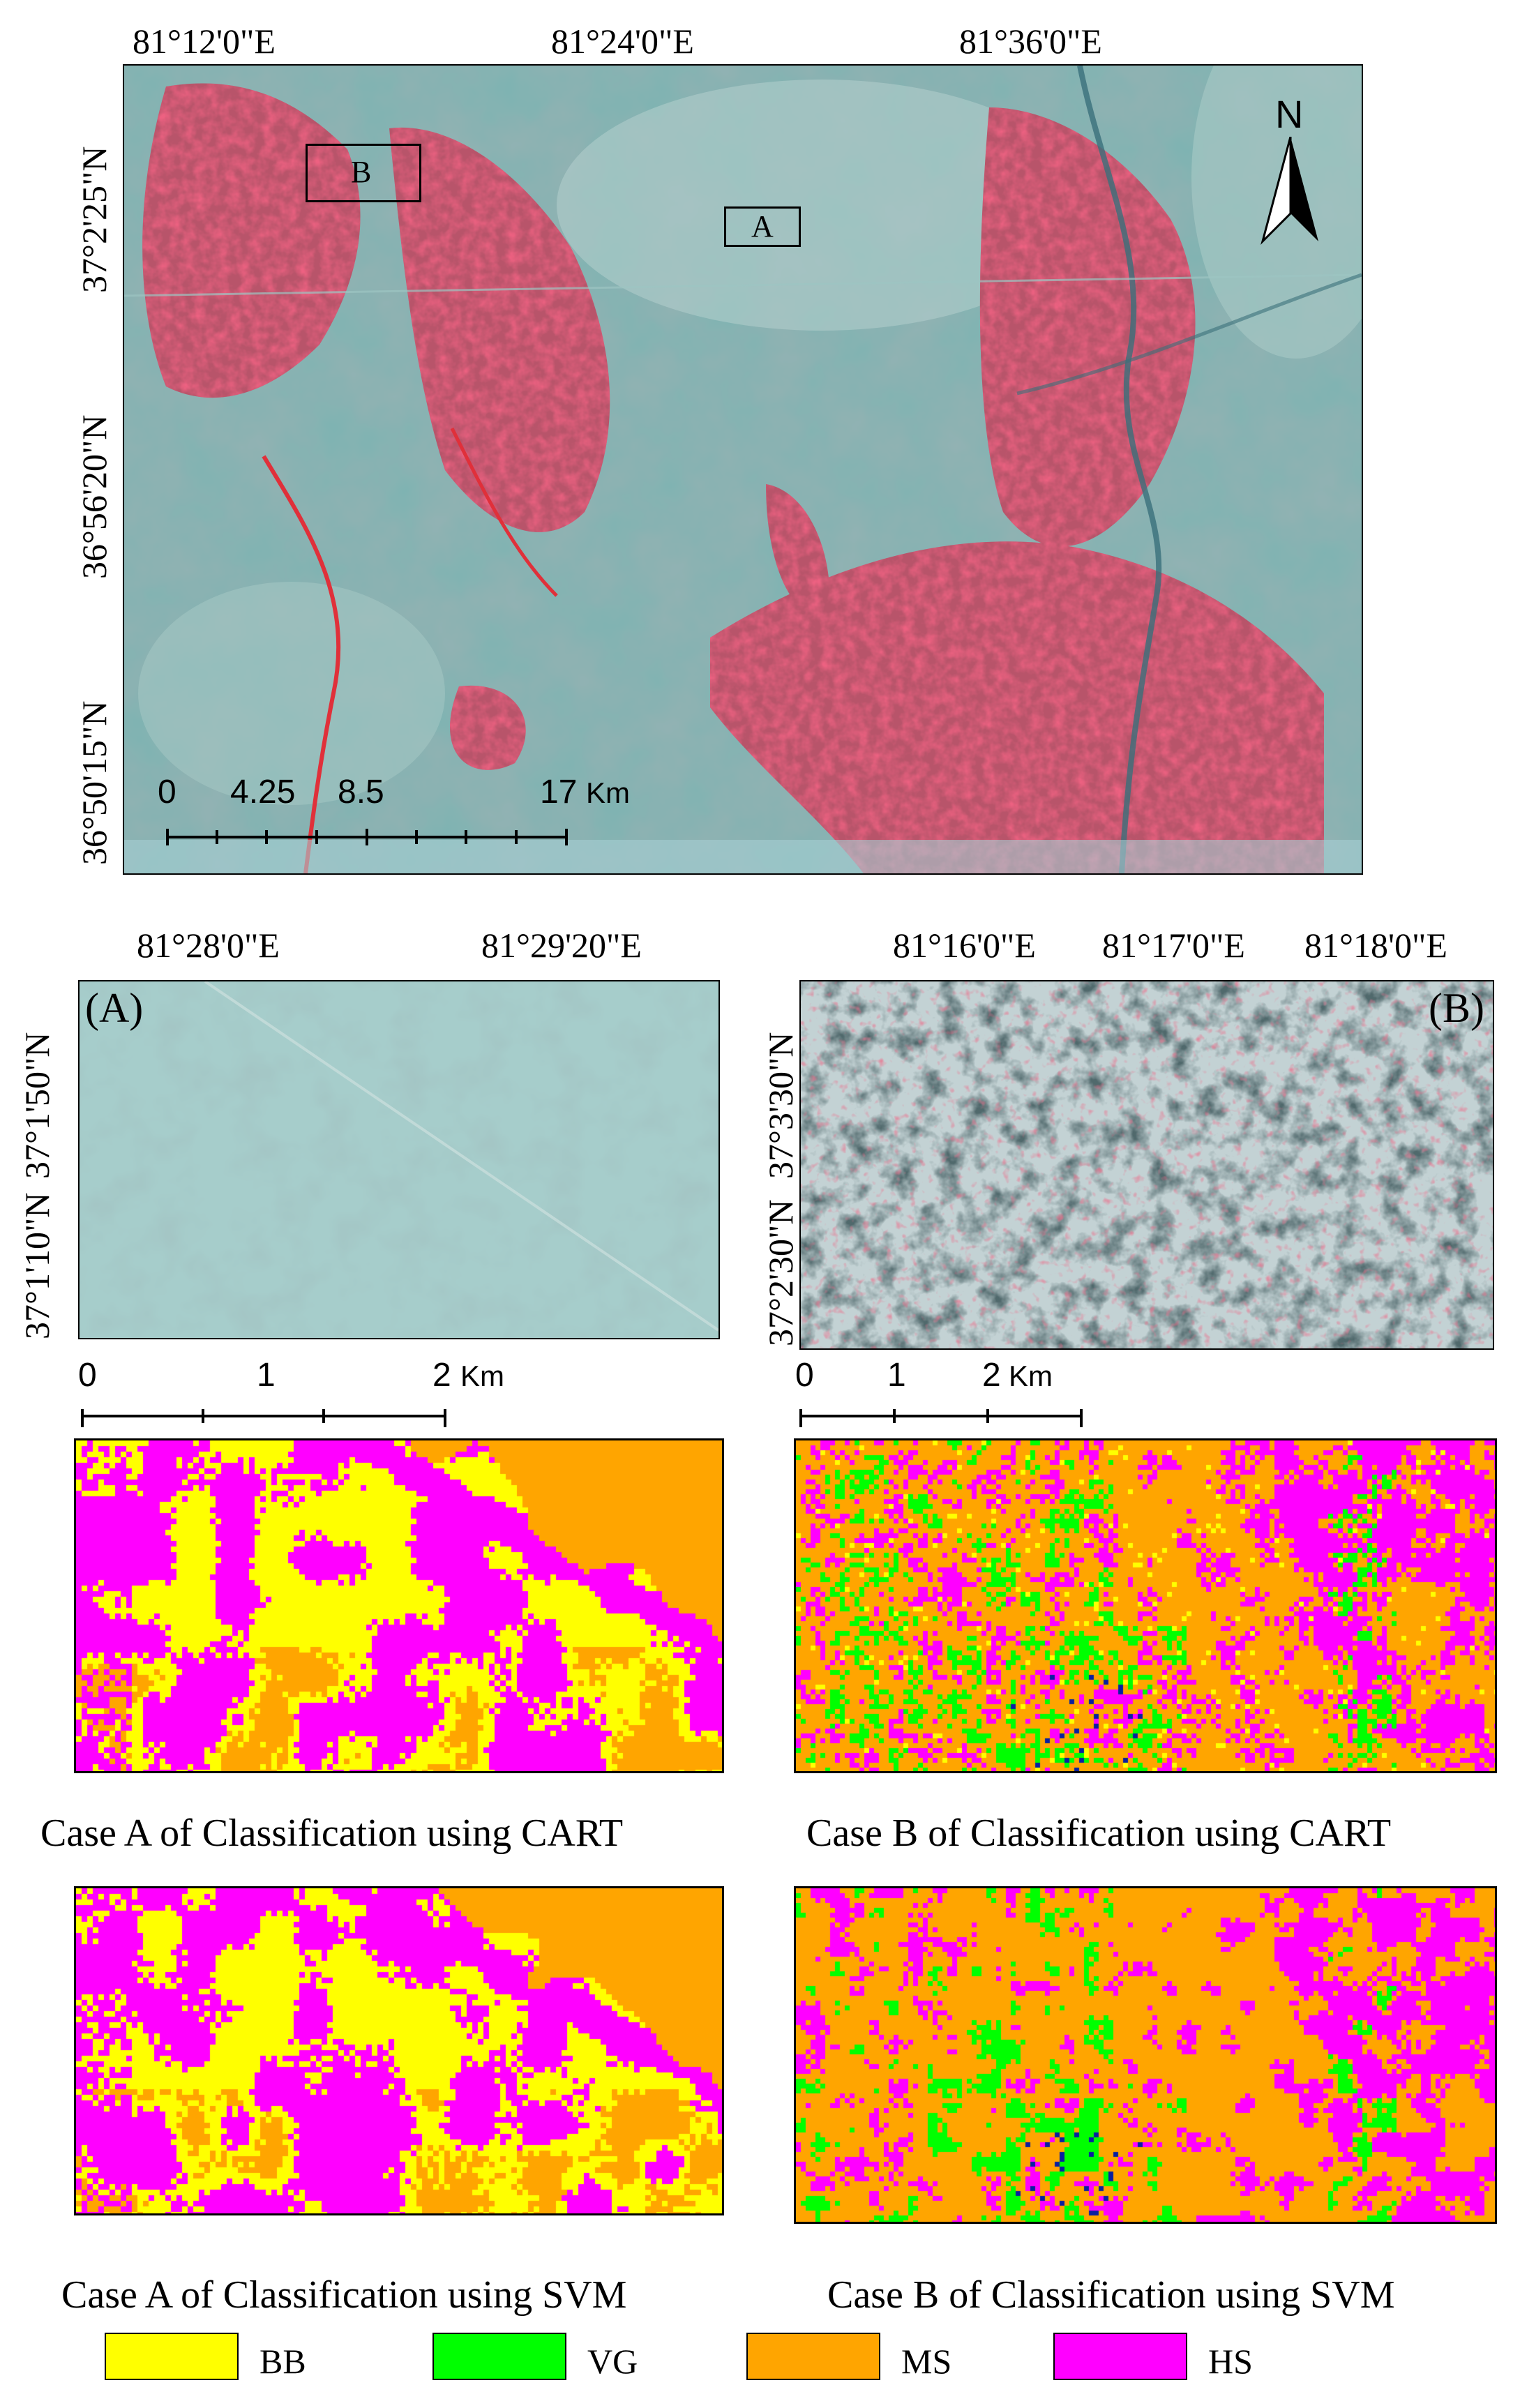 Image resolution: width=1520 pixels, height=2408 pixels. I want to click on inset-b-lon-label-2: 81°17'0"E, so click(1173, 945).